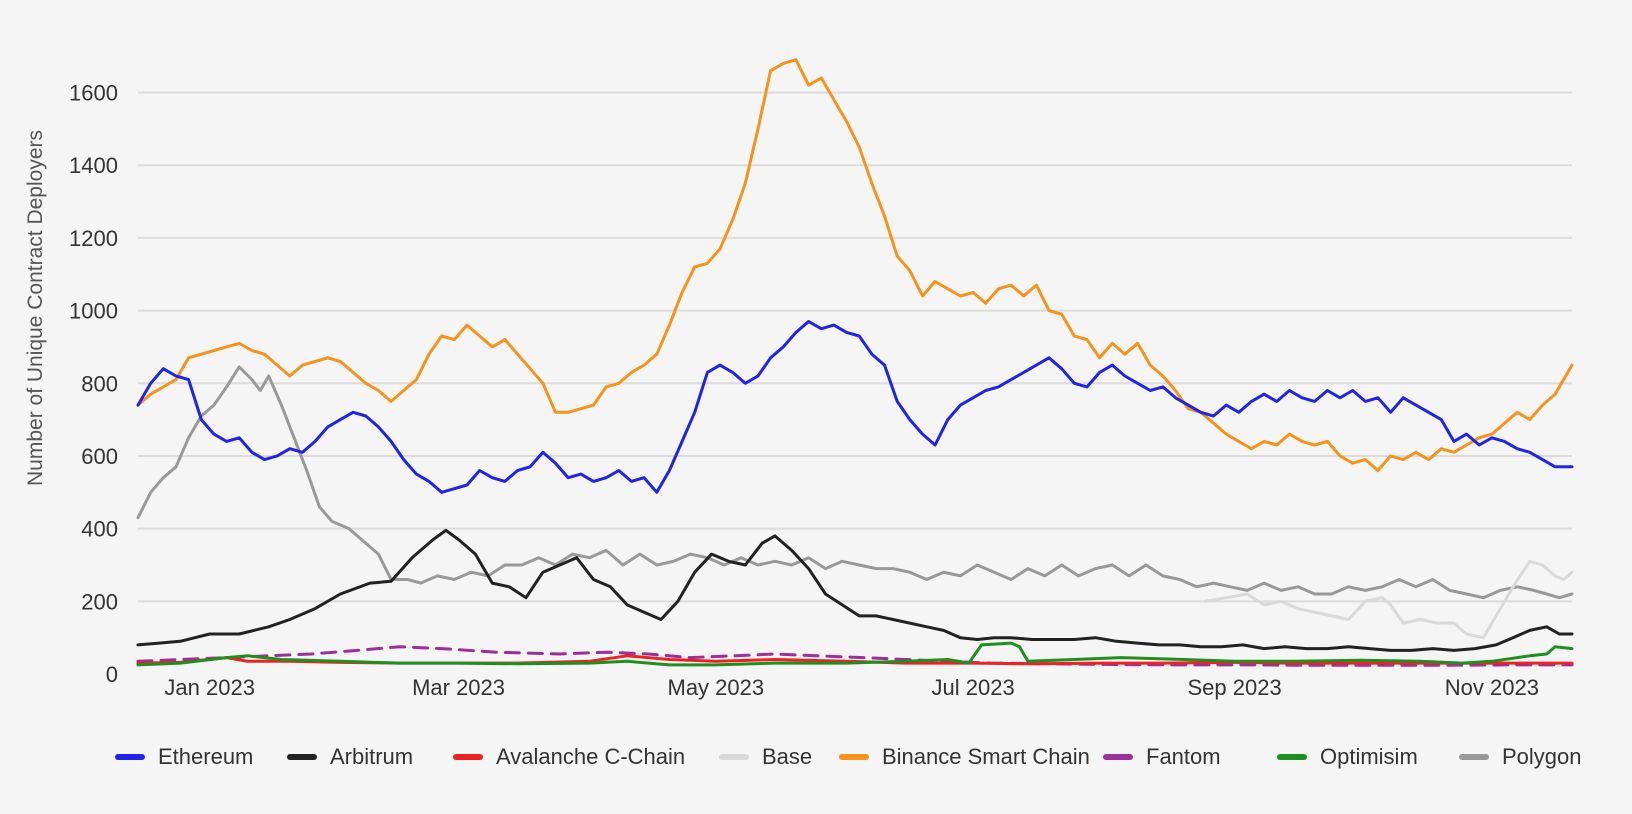  Describe the element at coordinates (371, 756) in the screenshot. I see `legend-label-arbitrum: Arbitrum` at that location.